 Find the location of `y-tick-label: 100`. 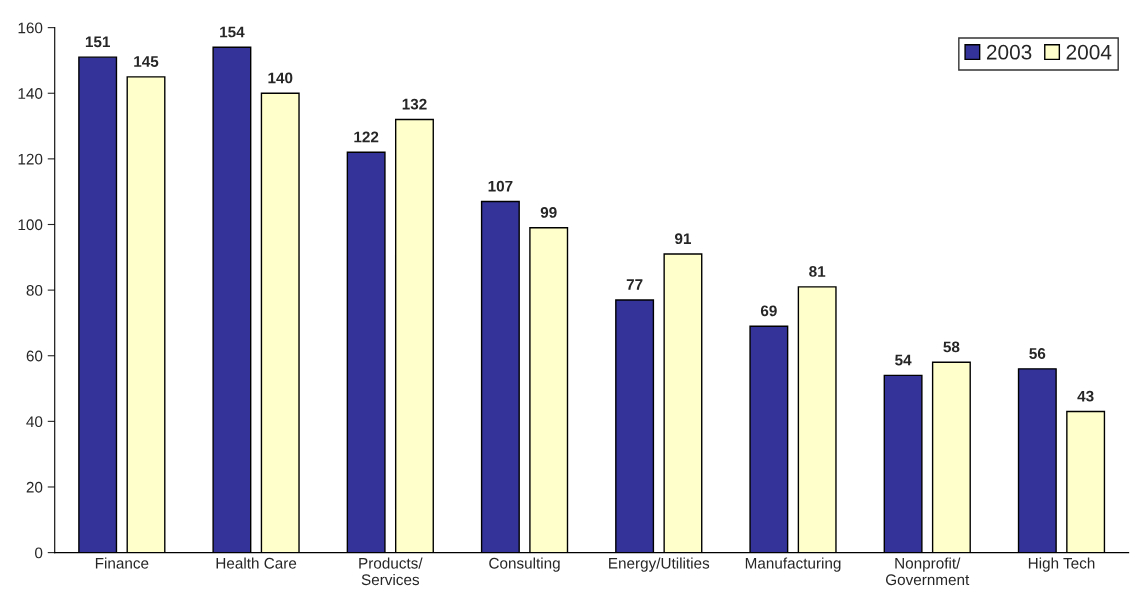

y-tick-label: 100 is located at coordinates (30, 225).